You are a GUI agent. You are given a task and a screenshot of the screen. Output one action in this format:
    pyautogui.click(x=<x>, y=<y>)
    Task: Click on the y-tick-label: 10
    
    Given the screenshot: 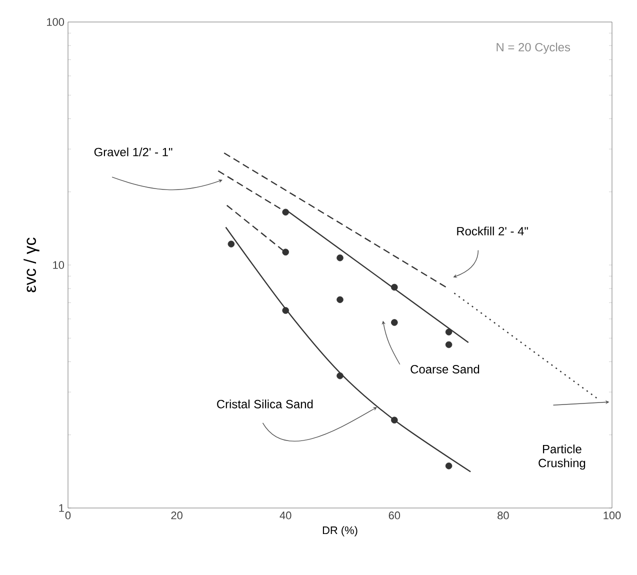 What is the action you would take?
    pyautogui.click(x=58, y=265)
    